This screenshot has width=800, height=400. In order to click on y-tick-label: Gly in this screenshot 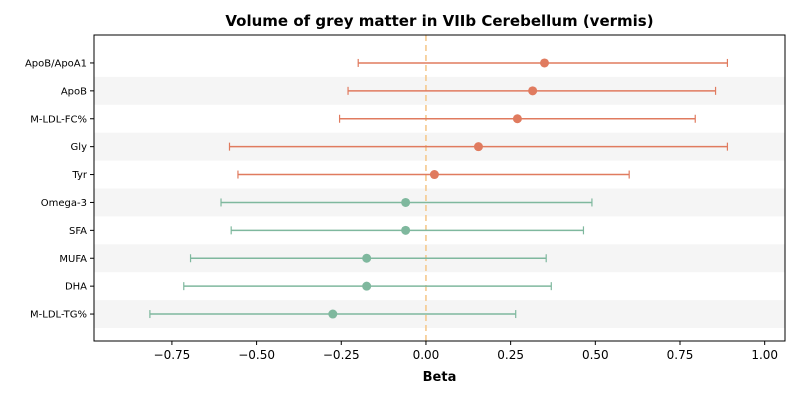, I will do `click(79, 147)`.